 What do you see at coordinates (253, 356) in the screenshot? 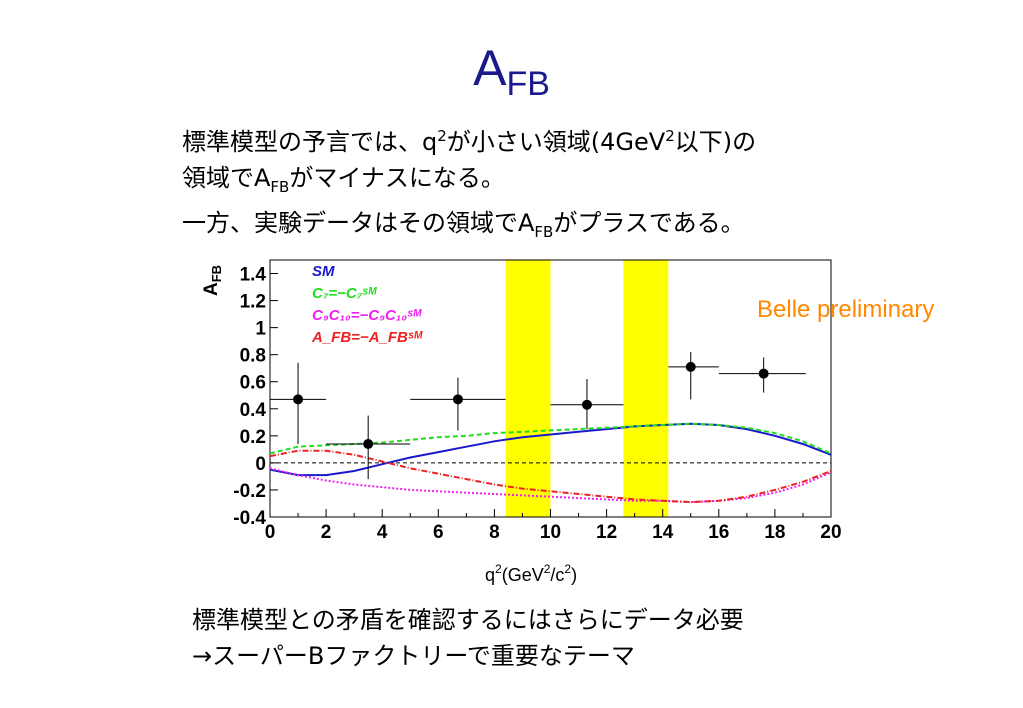
I see `y-tick-label: 0.8` at bounding box center [253, 356].